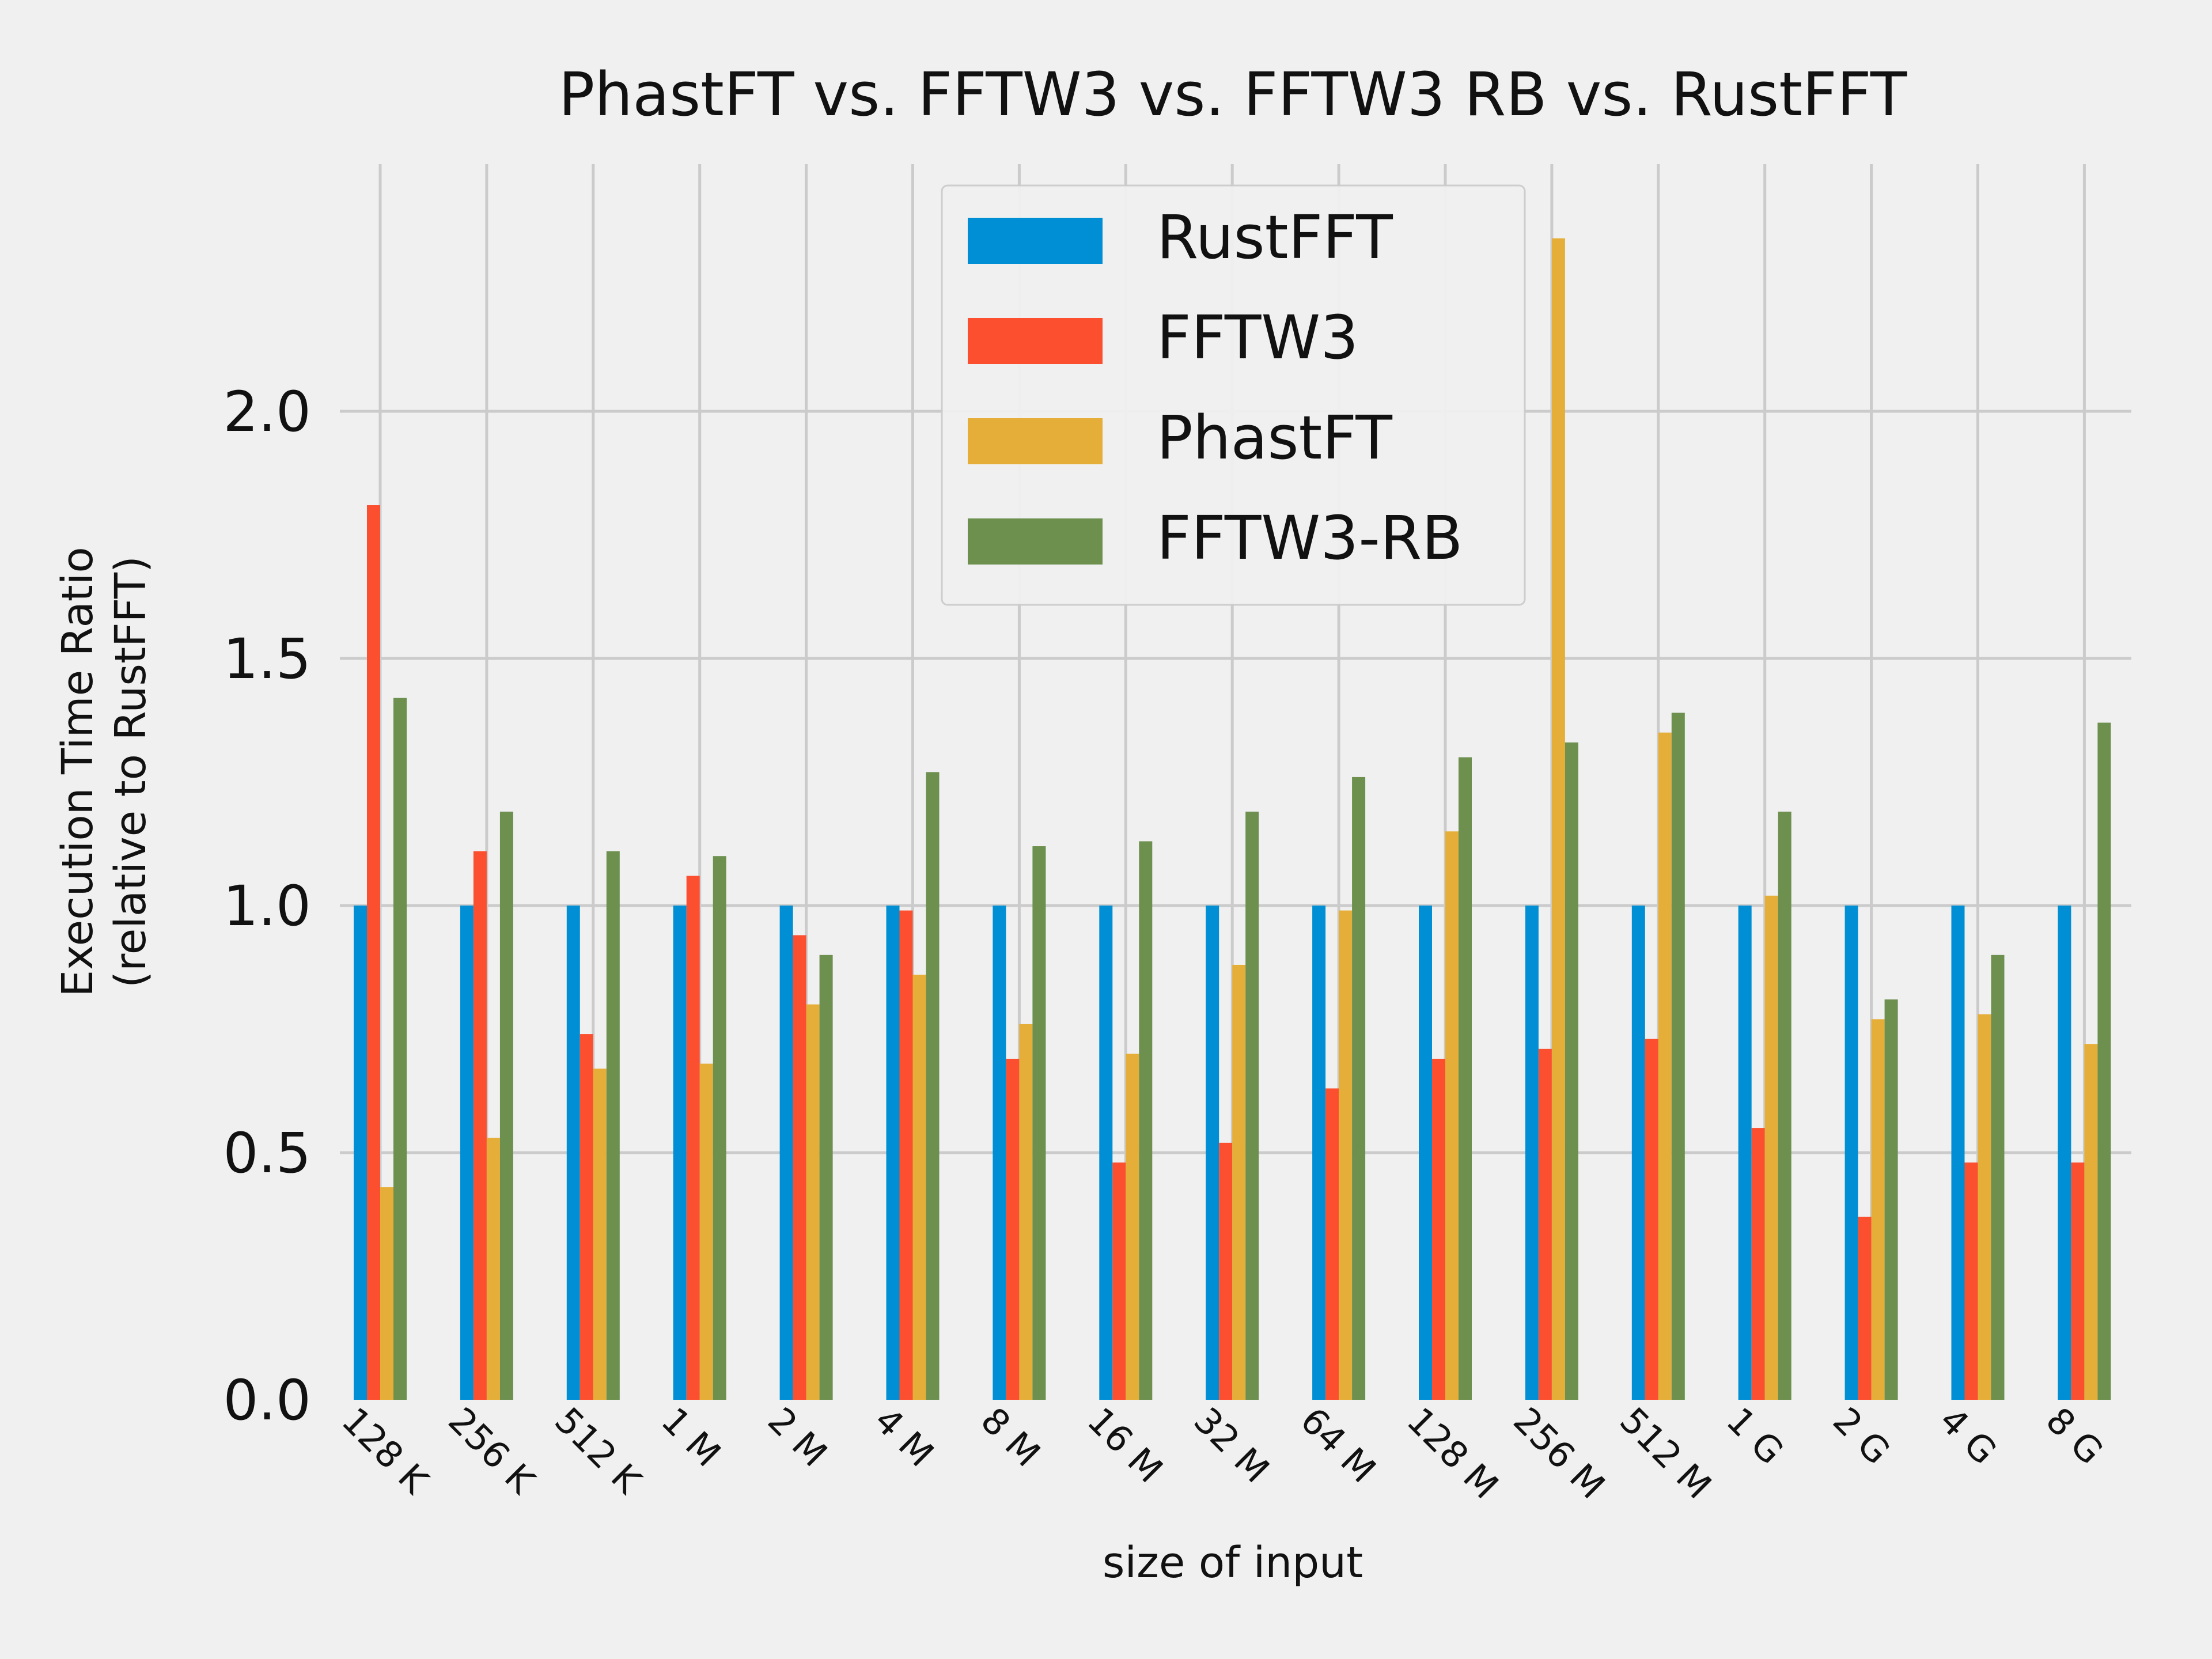  Describe the element at coordinates (267, 1153) in the screenshot. I see `y-tick-label: 0.5` at that location.